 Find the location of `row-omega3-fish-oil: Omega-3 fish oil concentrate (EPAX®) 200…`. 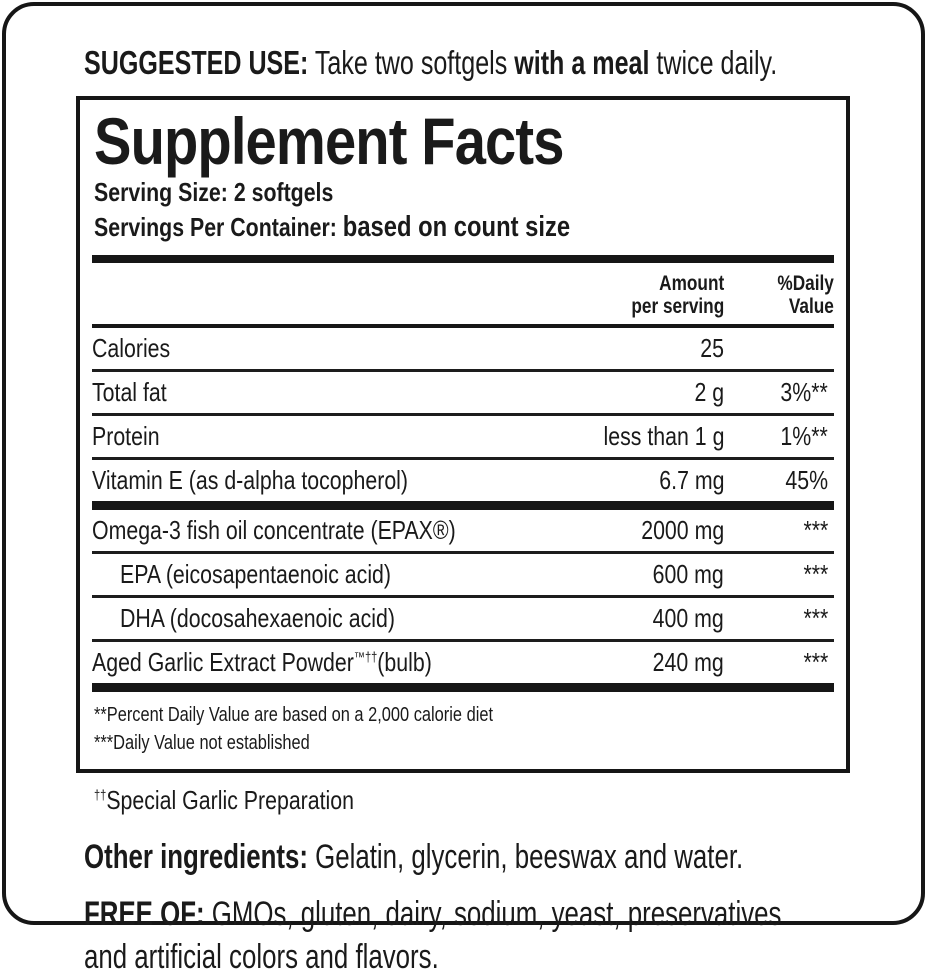

row-omega3-fish-oil: Omega-3 fish oil concentrate (EPAX®) 200… is located at coordinates (463, 532).